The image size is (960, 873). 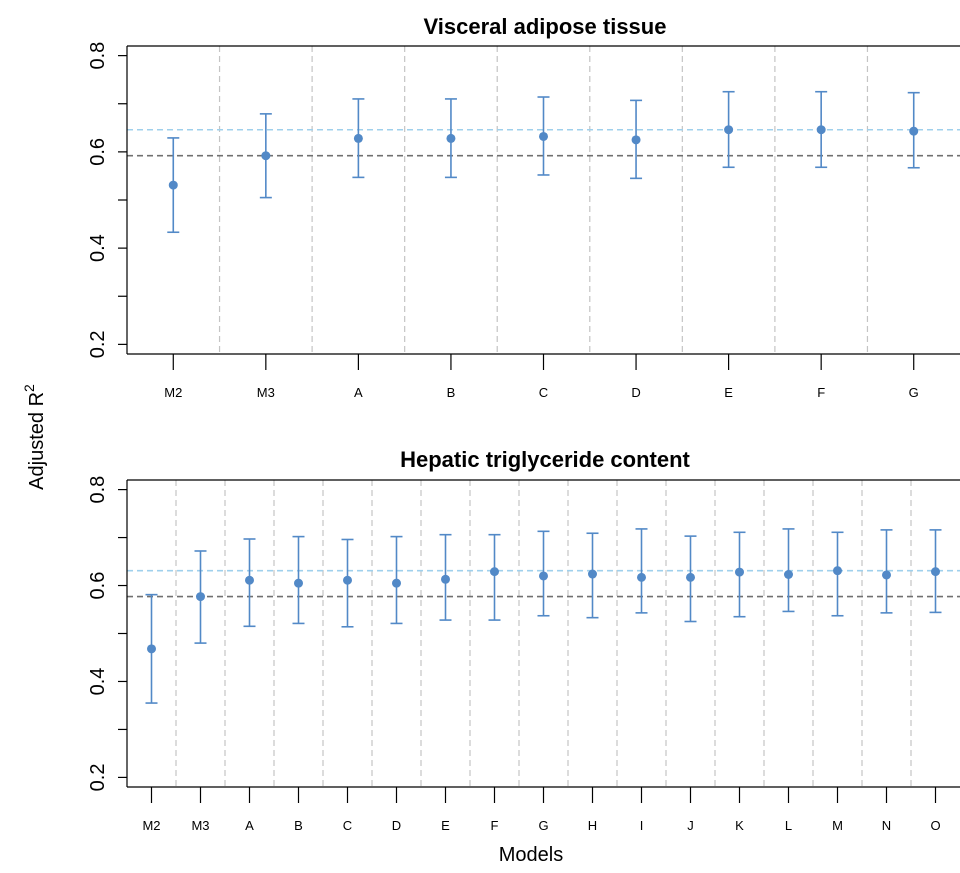 I want to click on y-axis-label-superscript: 2, so click(x=29, y=388).